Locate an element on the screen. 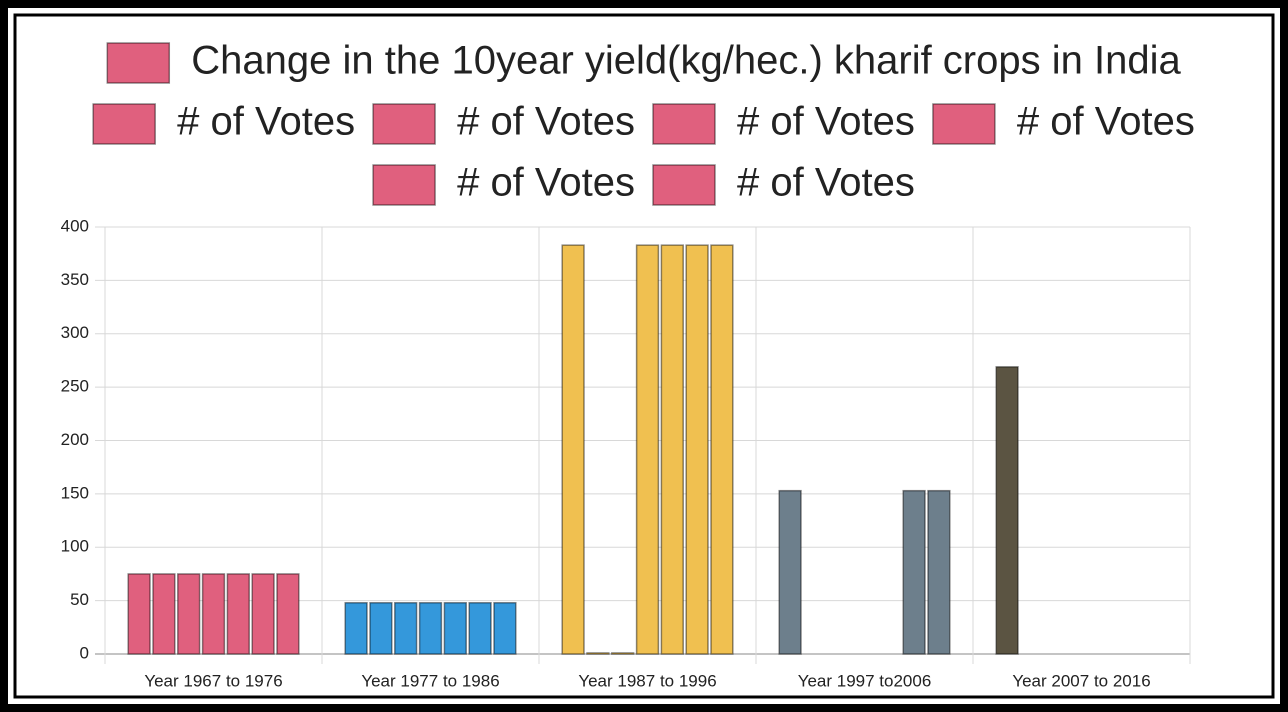 The height and width of the screenshot is (712, 1288). x-tick-label: Year 1997 to2006 is located at coordinates (865, 680).